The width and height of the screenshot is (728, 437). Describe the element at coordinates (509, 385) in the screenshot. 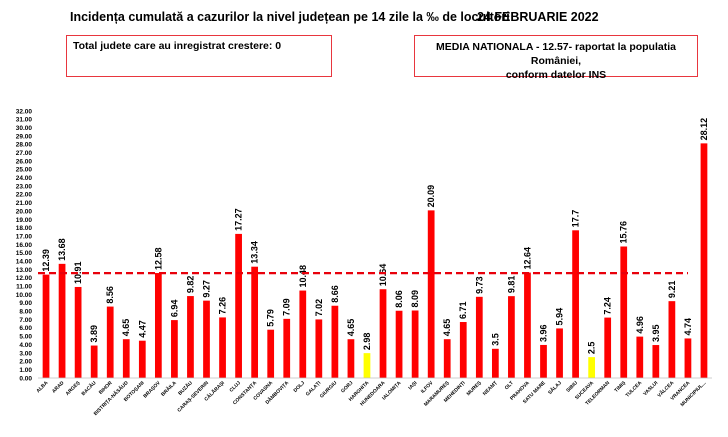

I see `category-label: OLT` at that location.